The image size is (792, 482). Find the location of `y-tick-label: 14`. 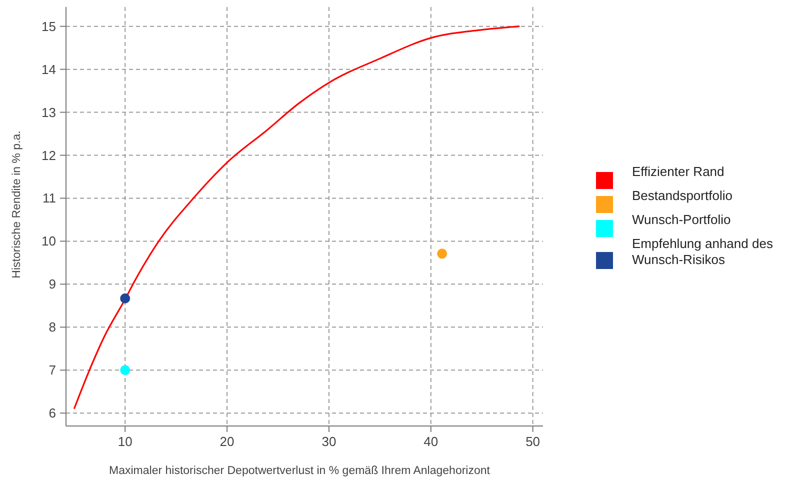

y-tick-label: 14 is located at coordinates (49, 69).